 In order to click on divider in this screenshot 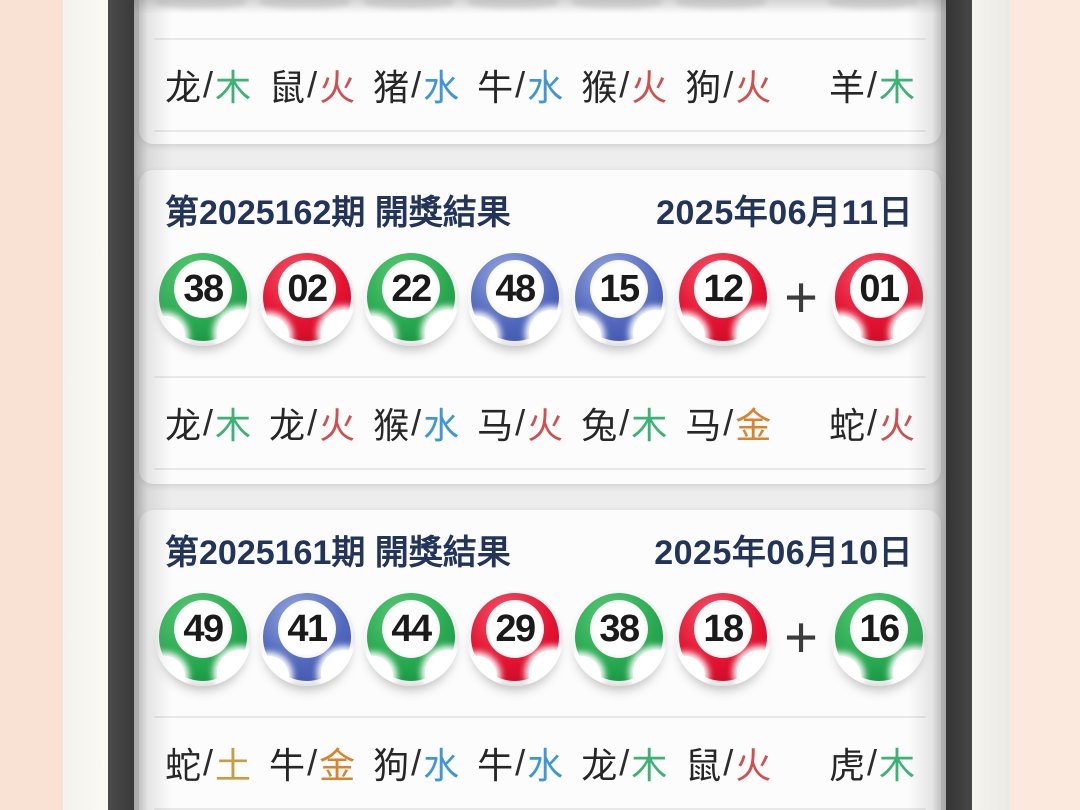, I will do `click(540, 39)`.